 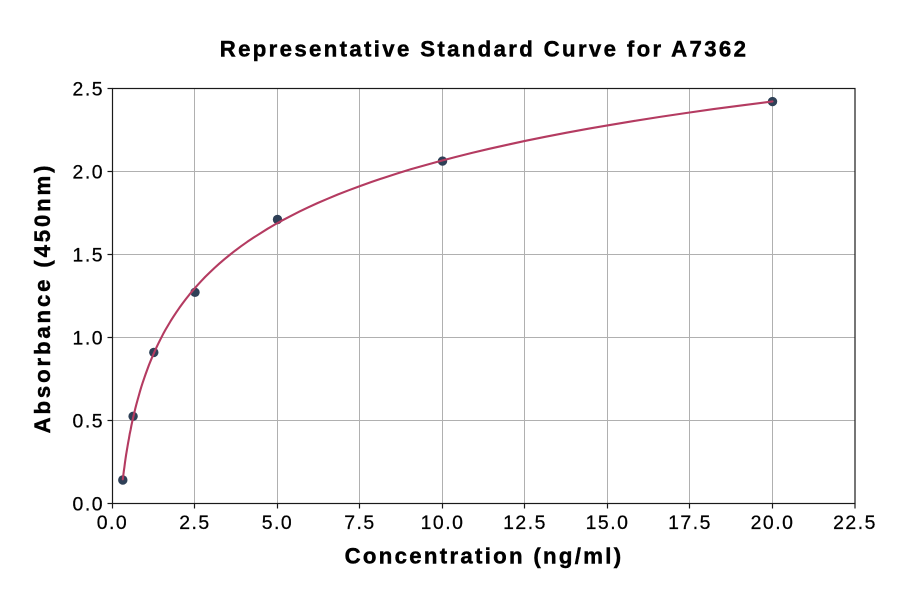 What do you see at coordinates (42, 298) in the screenshot?
I see `svg-text: Absorbance (450nm)` at bounding box center [42, 298].